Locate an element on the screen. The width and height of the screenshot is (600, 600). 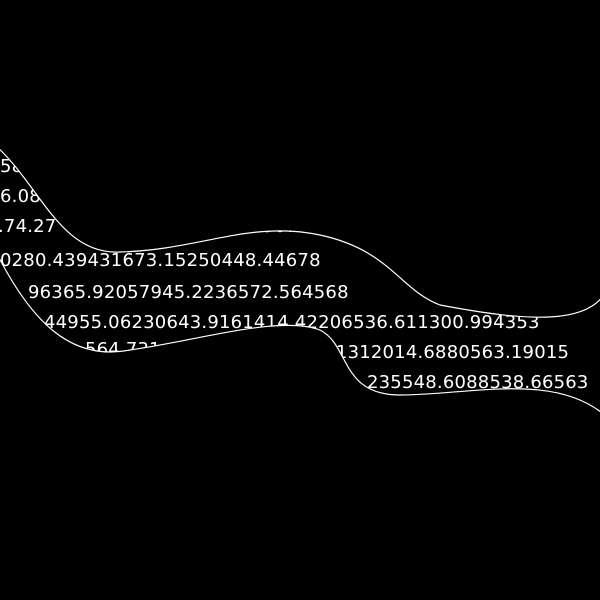
number-row: 235548.6088538.66563 is located at coordinates (478, 382).